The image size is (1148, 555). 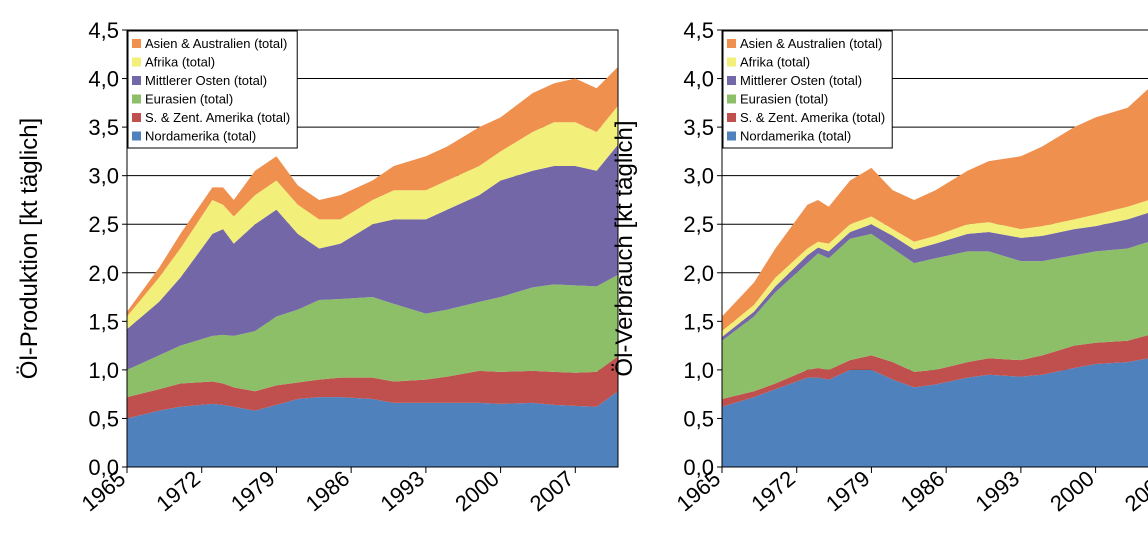 What do you see at coordinates (29, 248) in the screenshot?
I see `y-axis-label: Öl-Produktion [kt täglich]` at bounding box center [29, 248].